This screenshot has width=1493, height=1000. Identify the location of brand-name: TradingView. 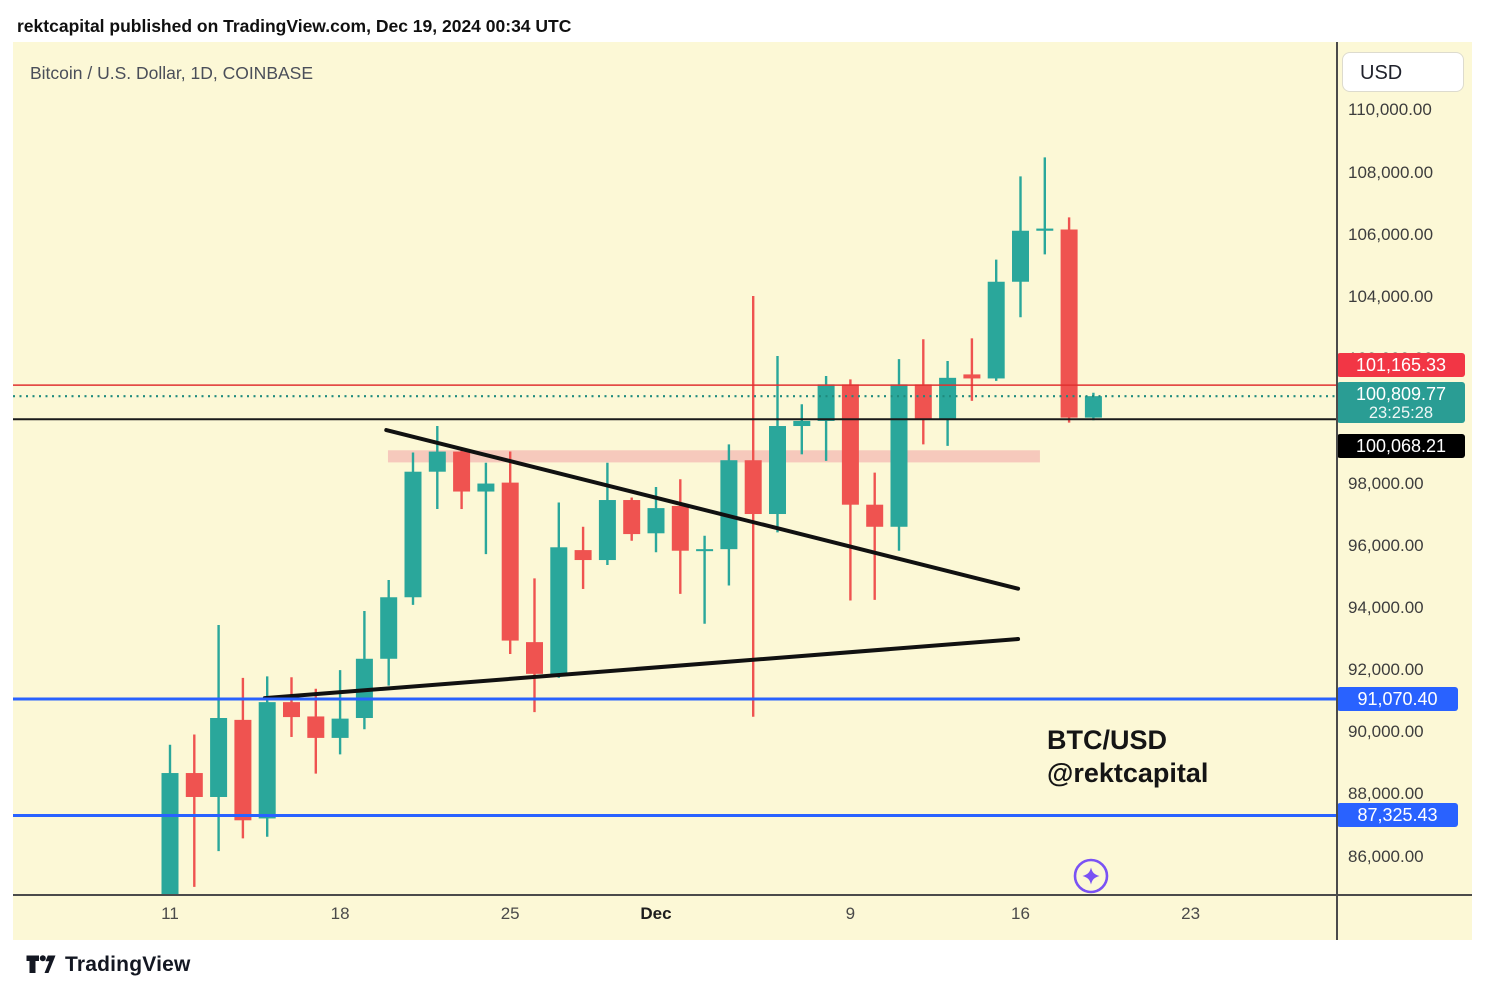
(128, 964).